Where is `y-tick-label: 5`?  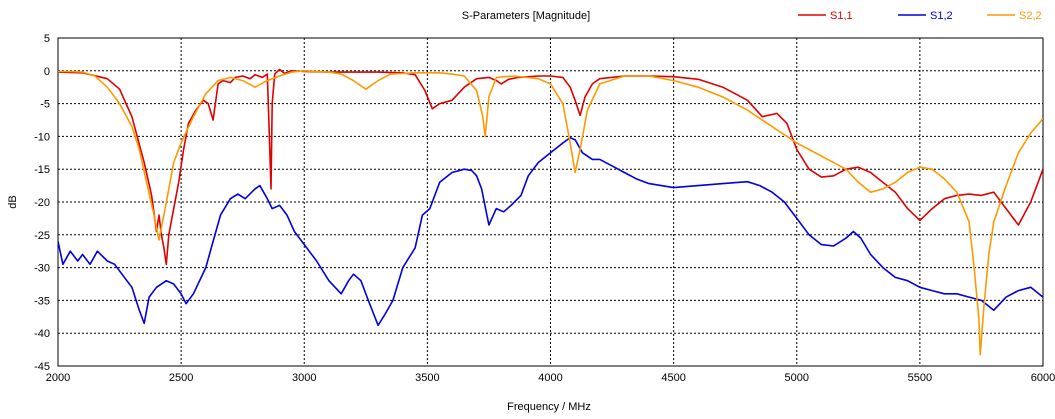
y-tick-label: 5 is located at coordinates (47, 39).